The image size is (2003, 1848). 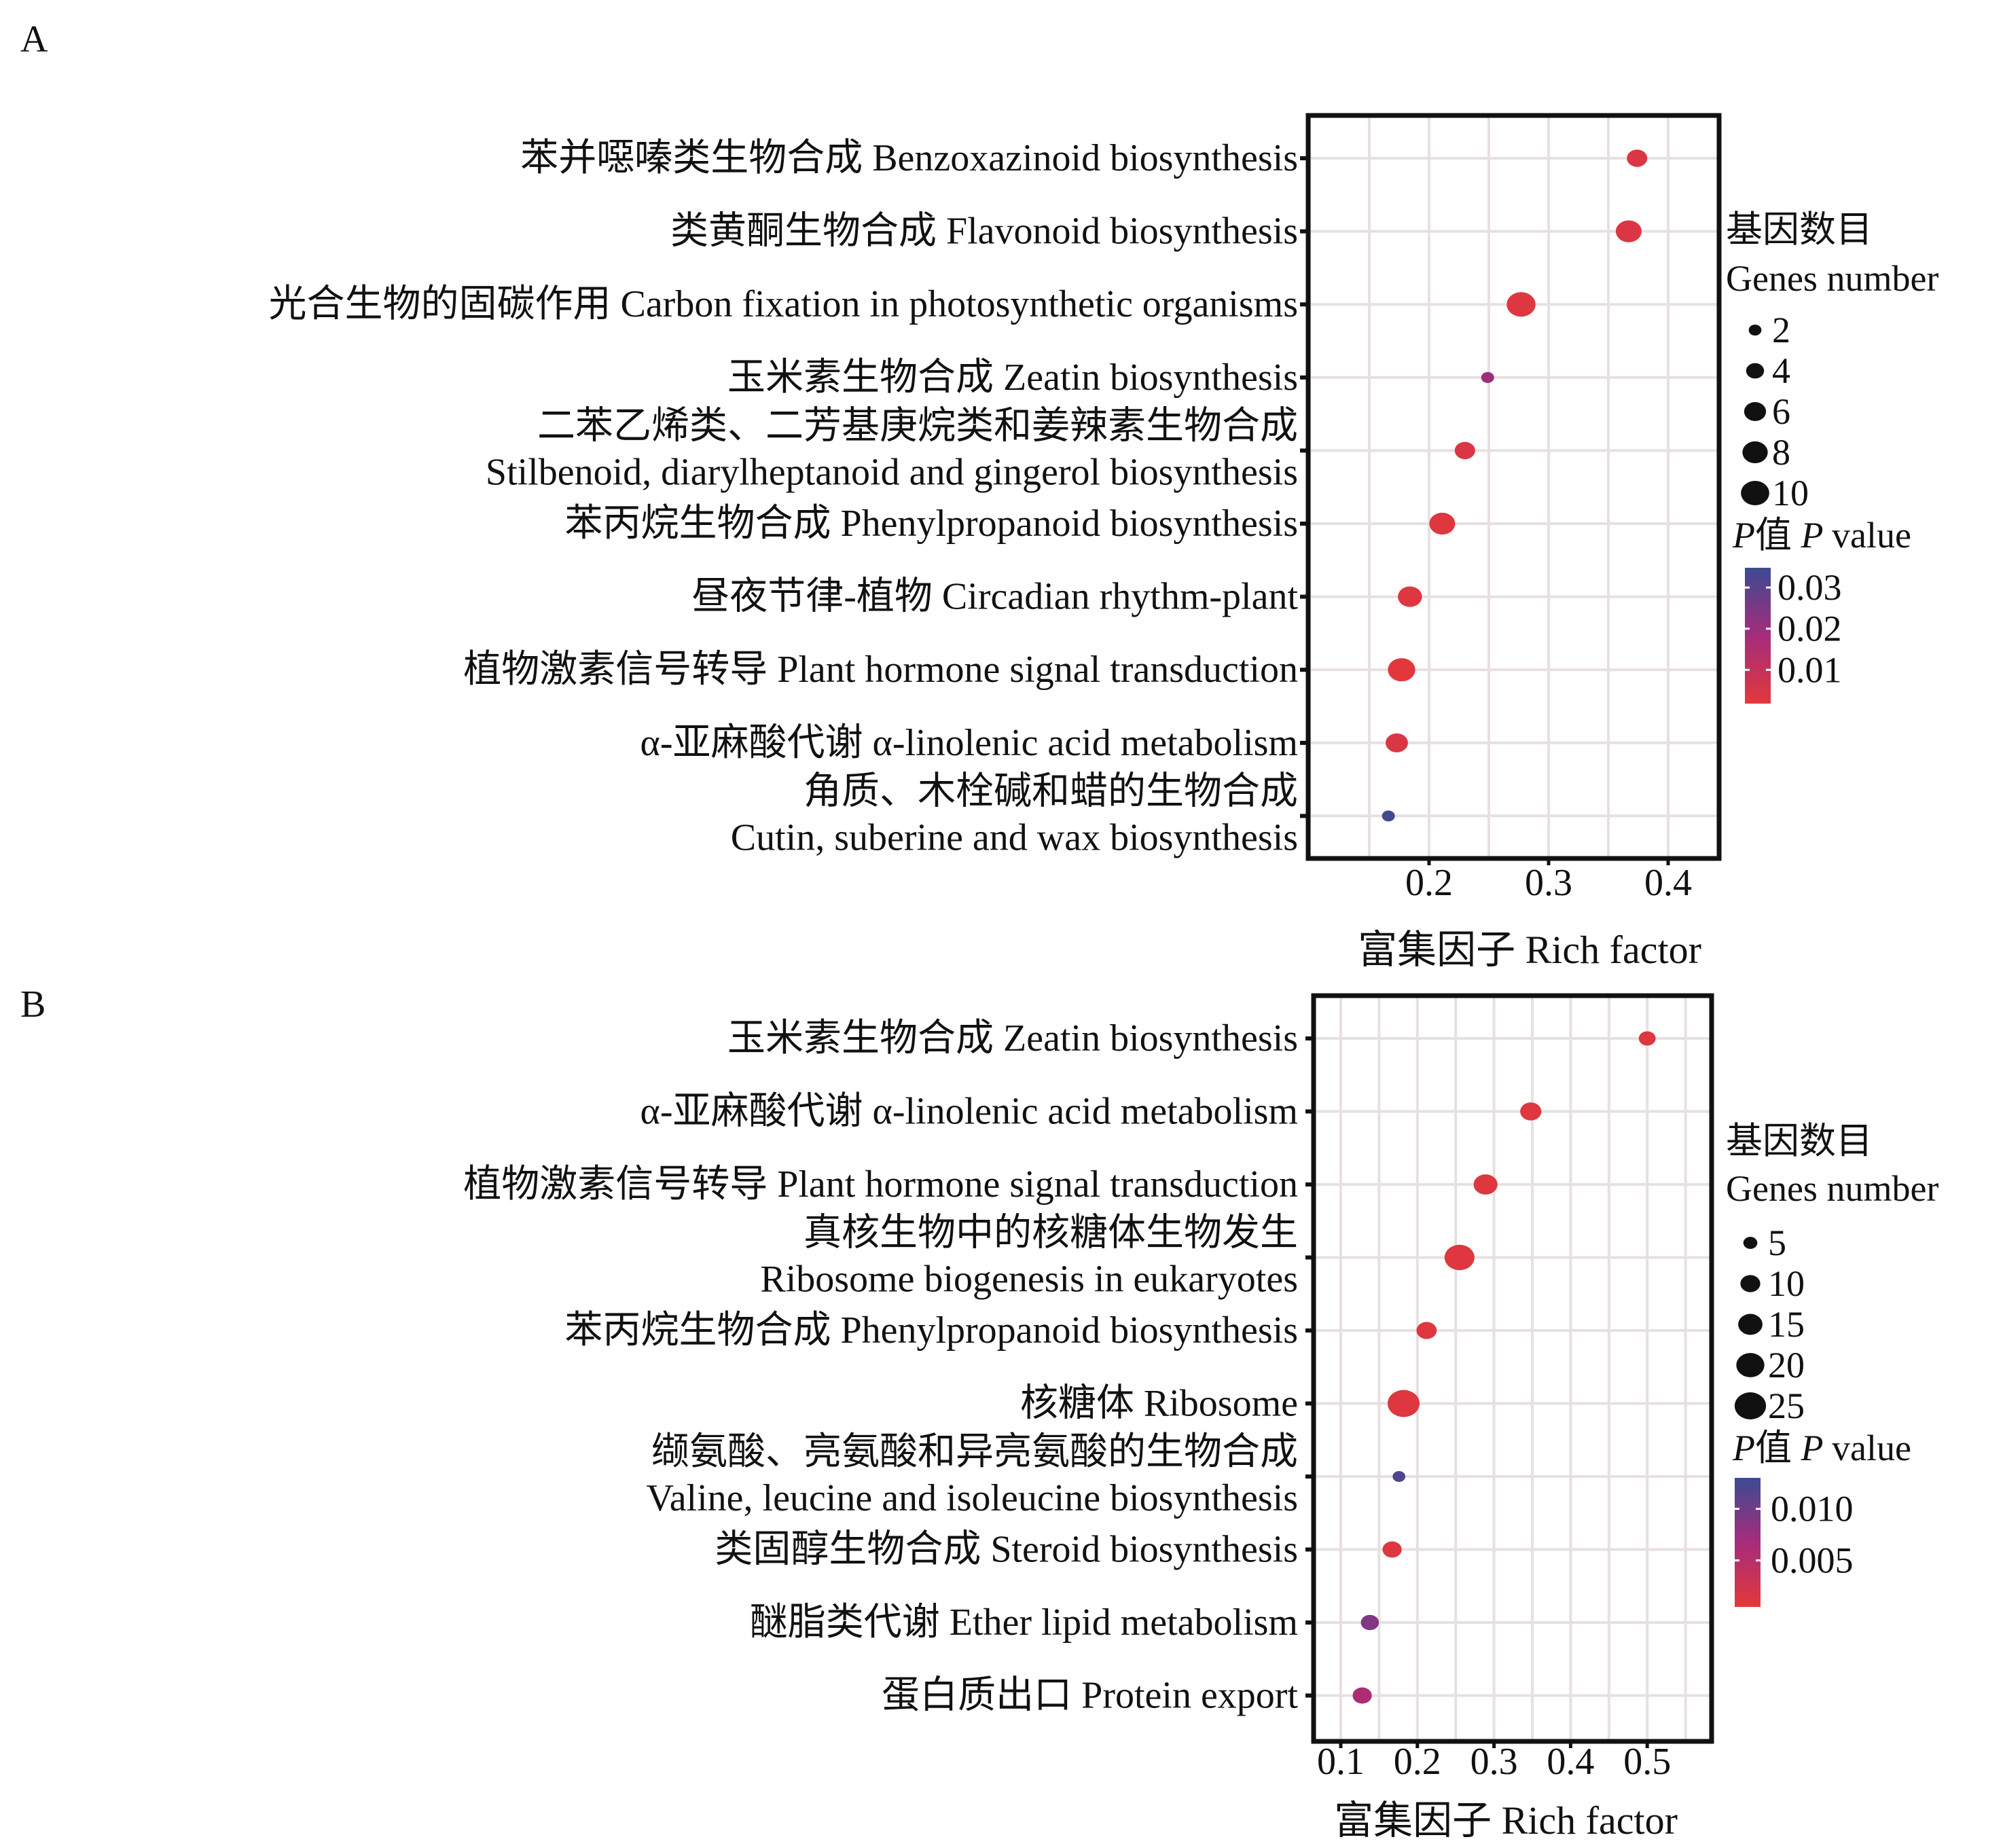 I want to click on category-label: 类固醇生物合成 Steroid biosynthesis, so click(x=1006, y=1550).